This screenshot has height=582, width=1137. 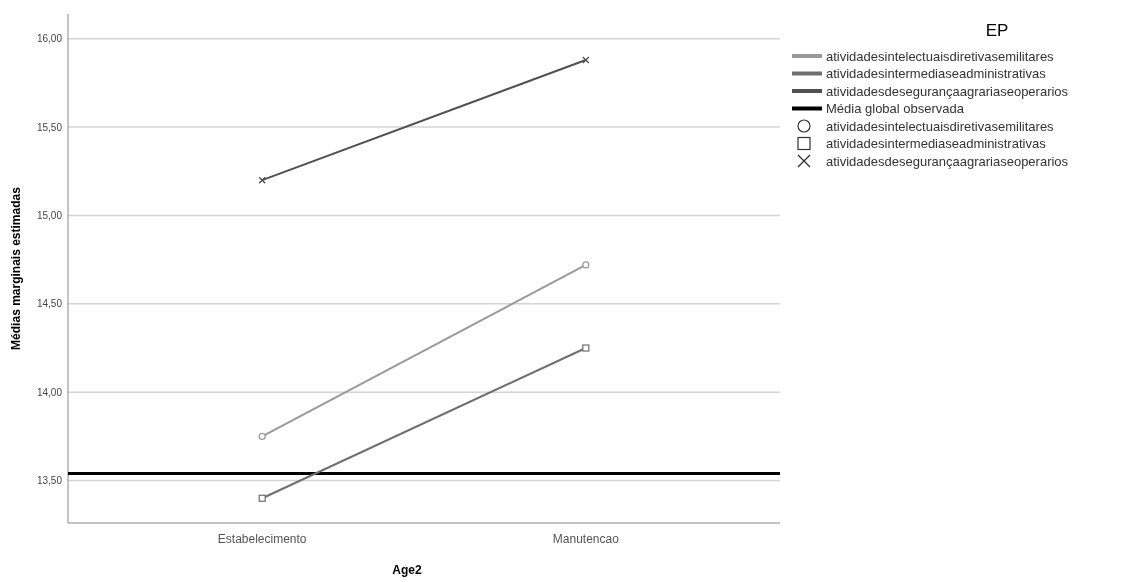 I want to click on x-tick-label: Estabelecimento, so click(x=262, y=539).